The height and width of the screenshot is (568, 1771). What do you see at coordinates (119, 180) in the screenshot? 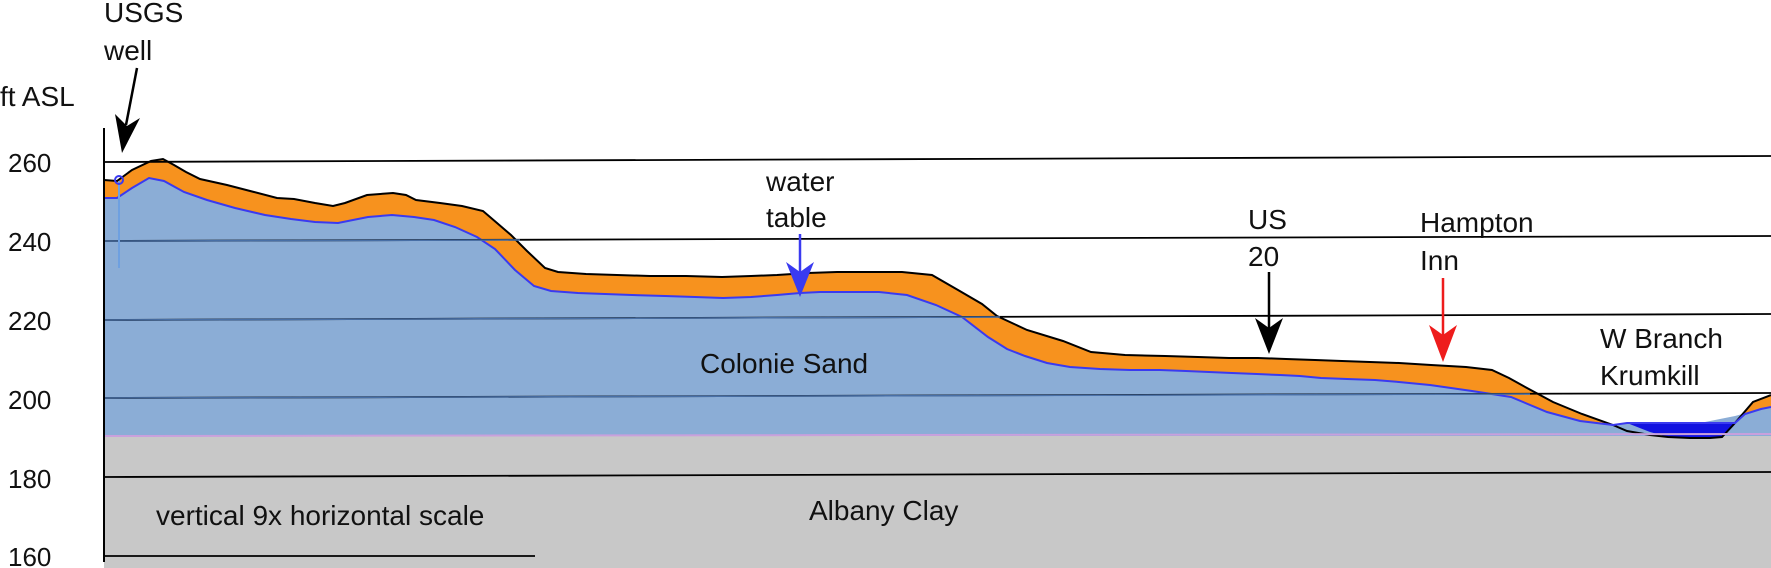
I see `usgs-well-marker` at bounding box center [119, 180].